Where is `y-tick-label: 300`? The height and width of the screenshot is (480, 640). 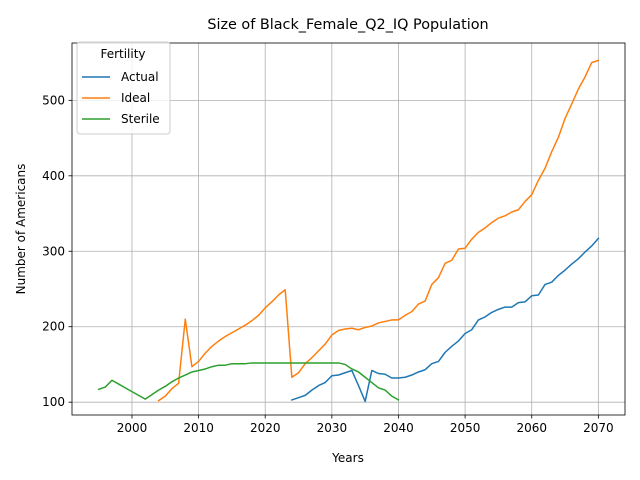
y-tick-label: 300 is located at coordinates (53, 251).